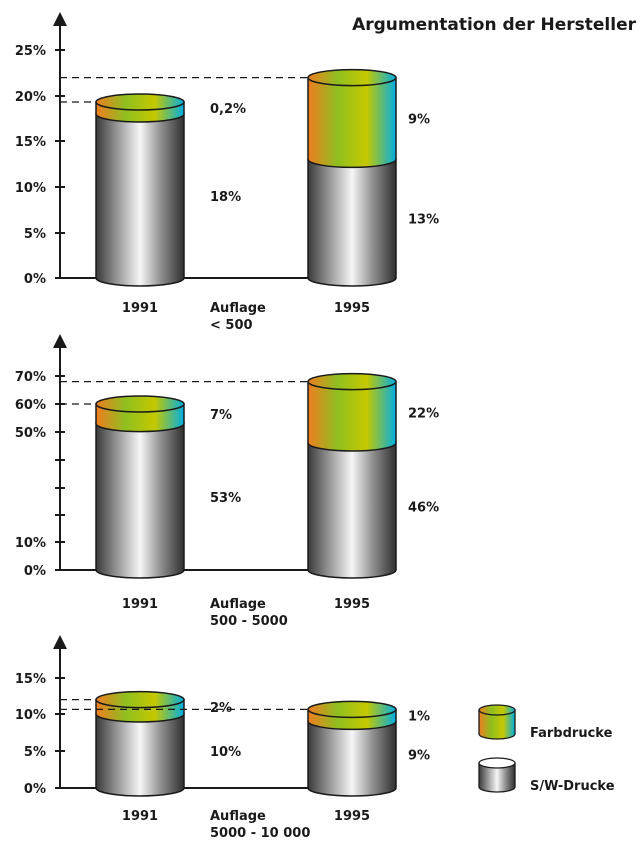 The image size is (642, 849). I want to click on group-label: 5000 - 10 000, so click(260, 833).